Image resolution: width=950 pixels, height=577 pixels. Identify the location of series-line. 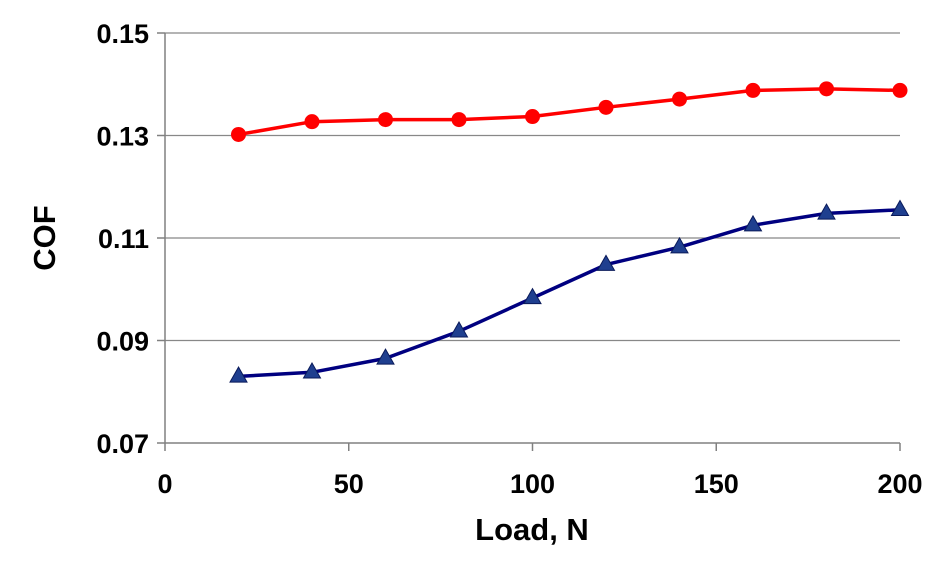
(569, 112).